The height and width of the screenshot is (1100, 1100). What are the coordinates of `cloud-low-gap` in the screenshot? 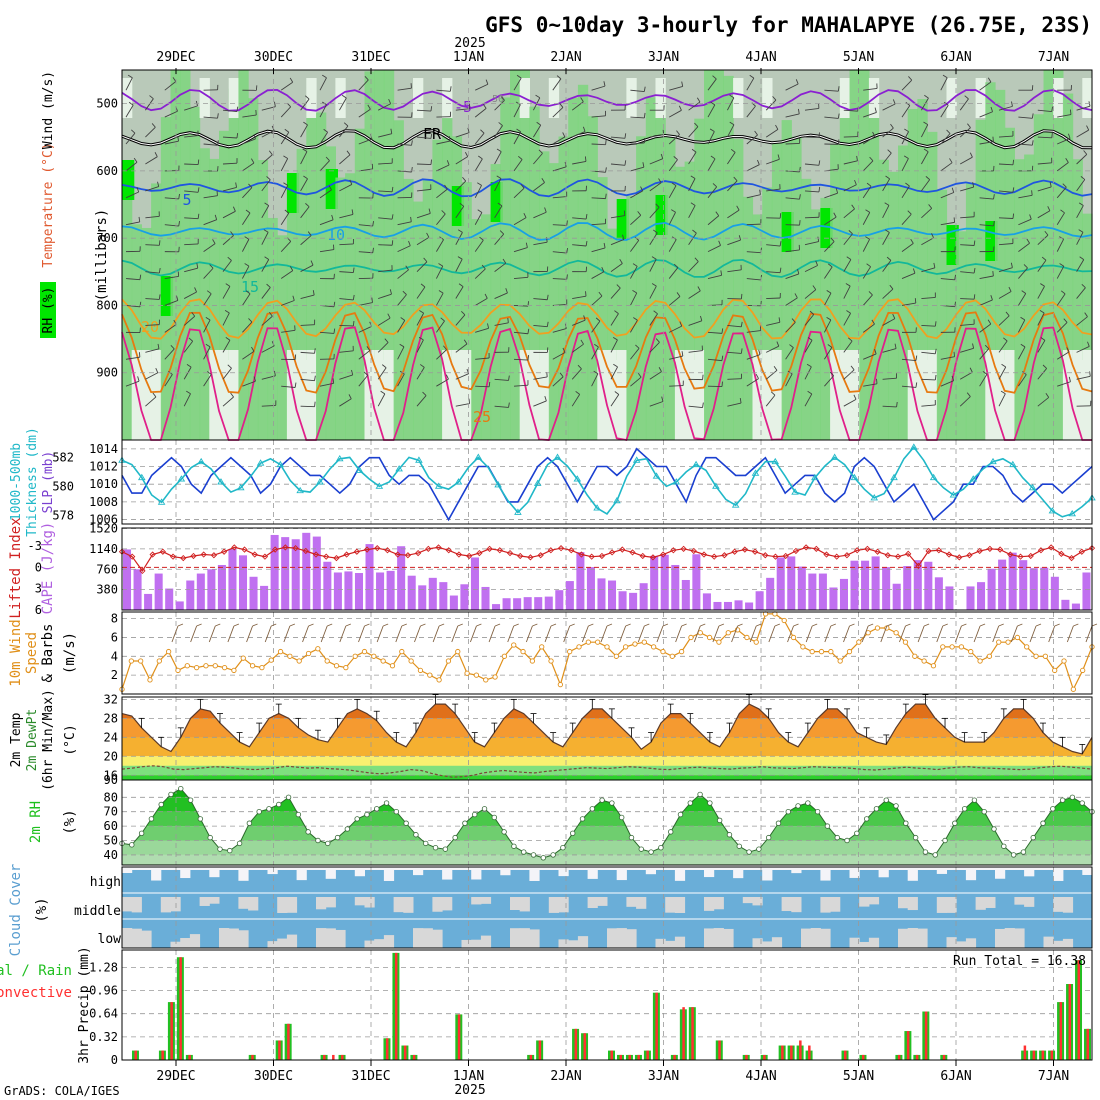 It's located at (573, 944).